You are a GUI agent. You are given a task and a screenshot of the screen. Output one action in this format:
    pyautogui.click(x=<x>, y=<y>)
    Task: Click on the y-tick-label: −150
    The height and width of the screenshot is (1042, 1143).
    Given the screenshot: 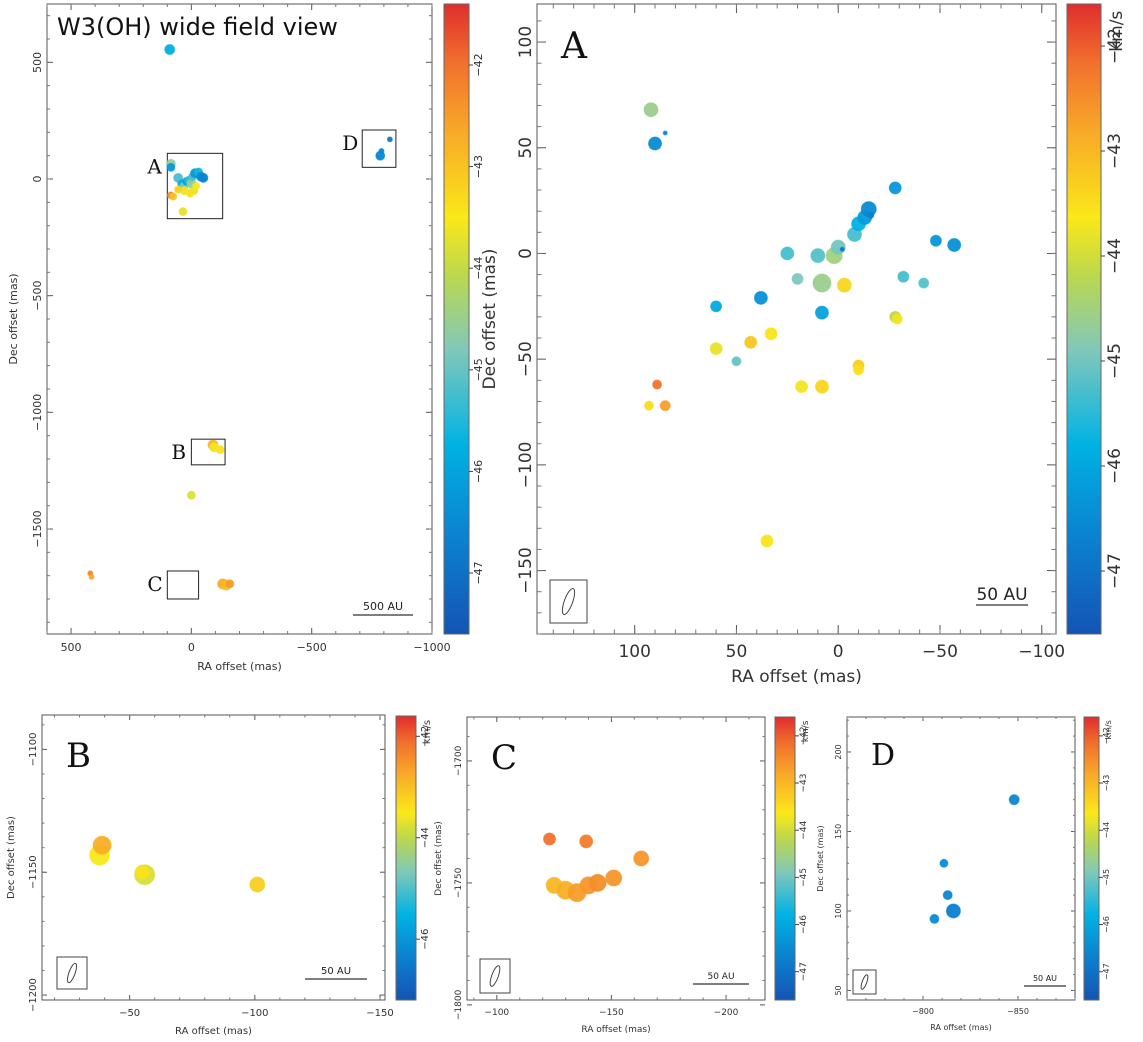 What is the action you would take?
    pyautogui.click(x=526, y=570)
    